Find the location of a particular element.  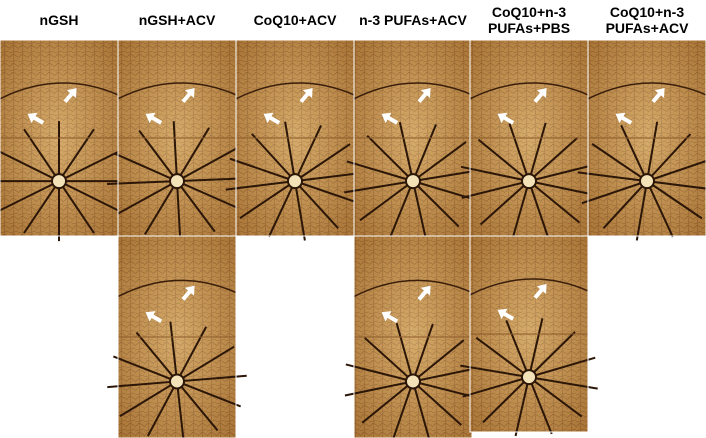

column-header: CoQ10+ACV is located at coordinates (295, 20).